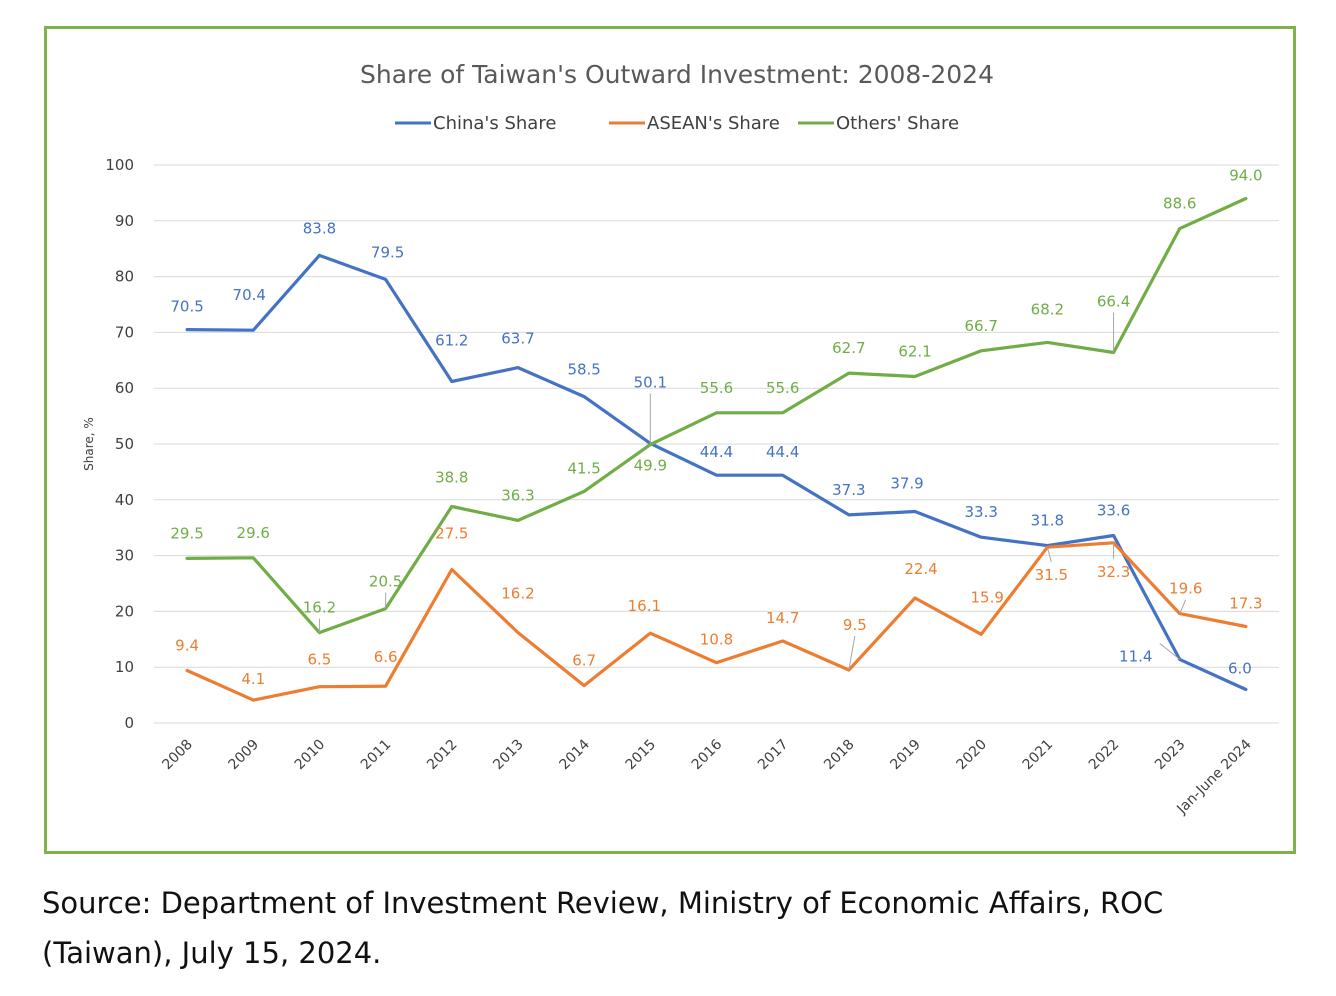 The height and width of the screenshot is (996, 1336). Describe the element at coordinates (386, 657) in the screenshot. I see `data-label: 6.6` at that location.